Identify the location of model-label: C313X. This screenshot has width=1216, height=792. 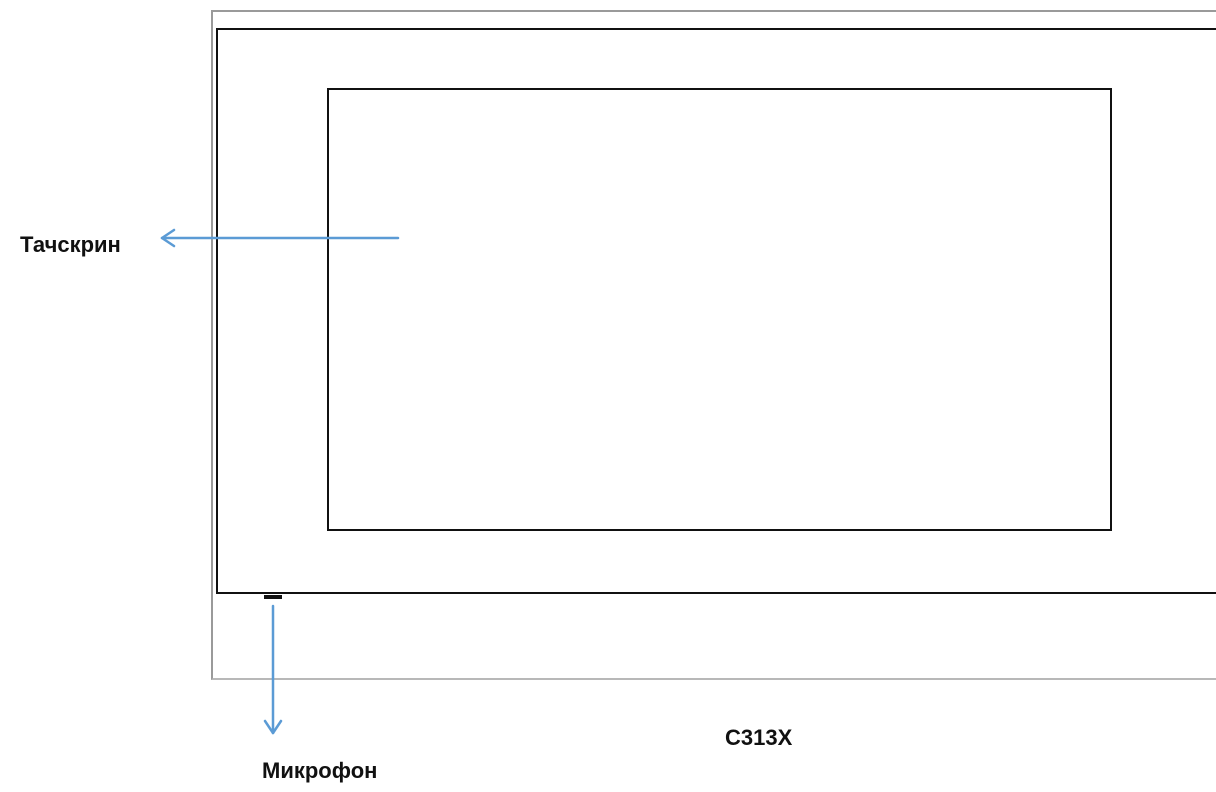
(759, 737).